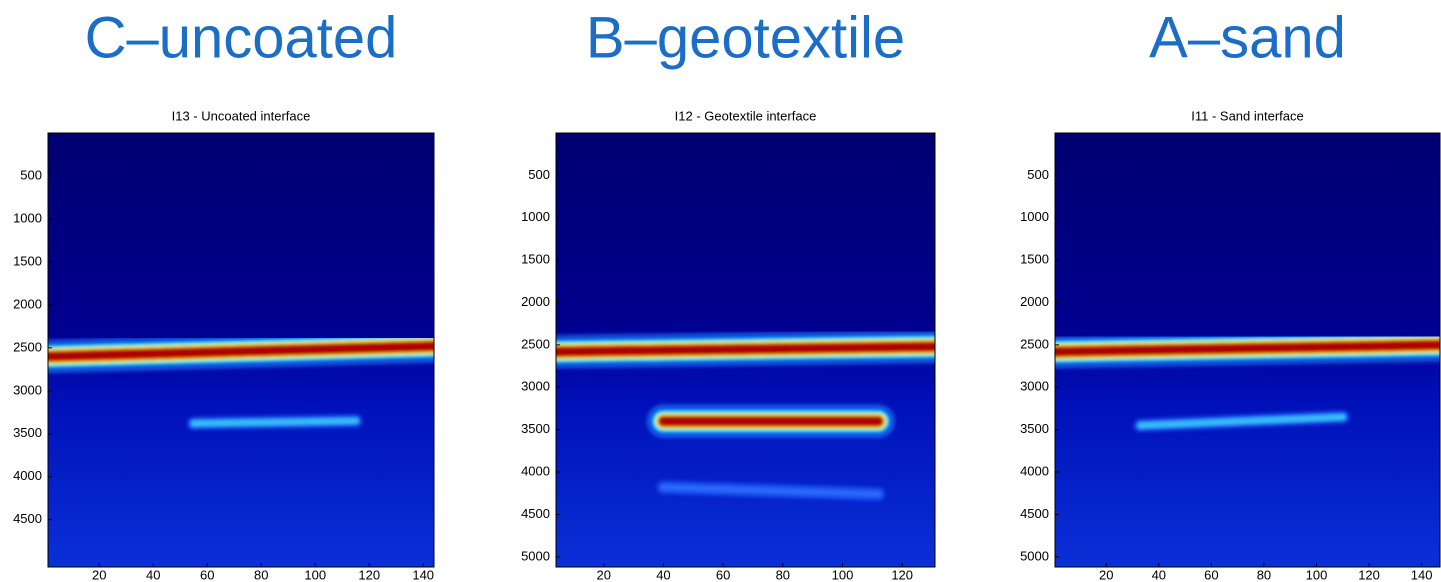  I want to click on panel-title: I13 - Uncoated interface, so click(241, 115).